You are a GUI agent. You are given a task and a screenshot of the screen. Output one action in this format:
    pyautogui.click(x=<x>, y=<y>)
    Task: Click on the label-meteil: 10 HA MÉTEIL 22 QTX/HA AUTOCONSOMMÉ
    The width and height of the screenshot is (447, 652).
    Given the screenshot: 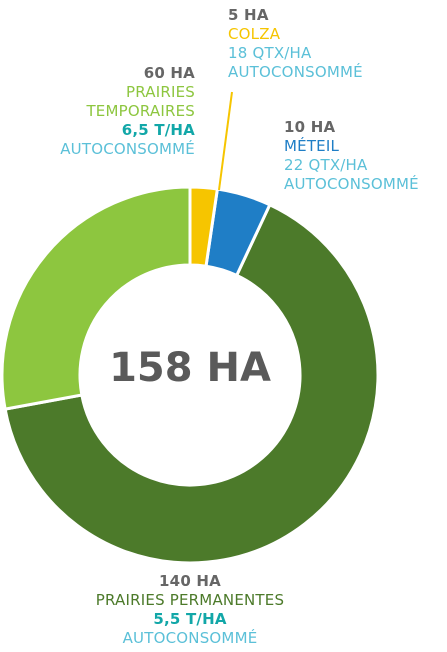 What is the action you would take?
    pyautogui.click(x=351, y=156)
    